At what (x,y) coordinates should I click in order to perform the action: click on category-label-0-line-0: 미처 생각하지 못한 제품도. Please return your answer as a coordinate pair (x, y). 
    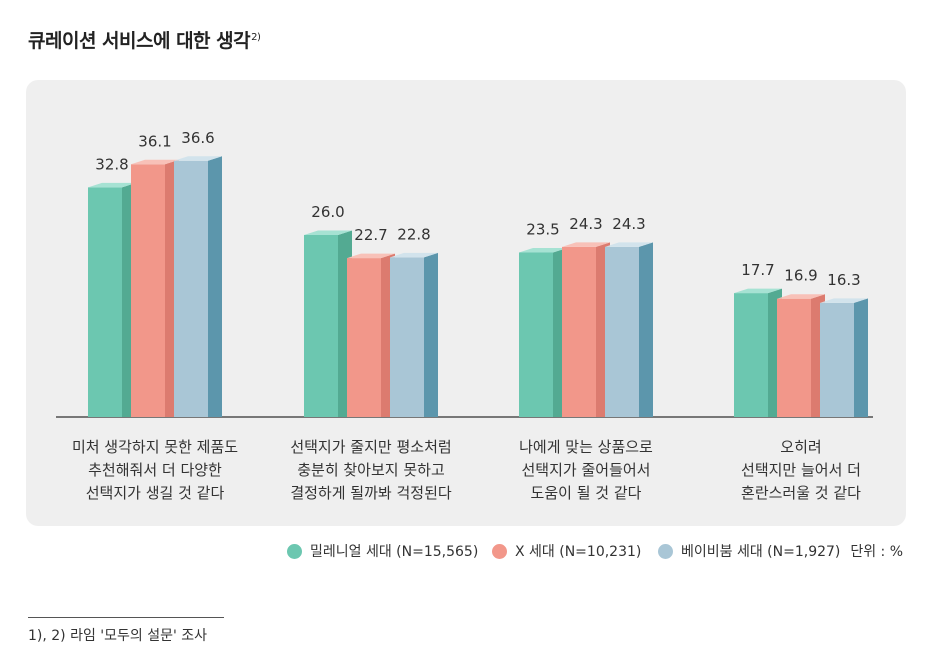
    Looking at the image, I should click on (155, 447).